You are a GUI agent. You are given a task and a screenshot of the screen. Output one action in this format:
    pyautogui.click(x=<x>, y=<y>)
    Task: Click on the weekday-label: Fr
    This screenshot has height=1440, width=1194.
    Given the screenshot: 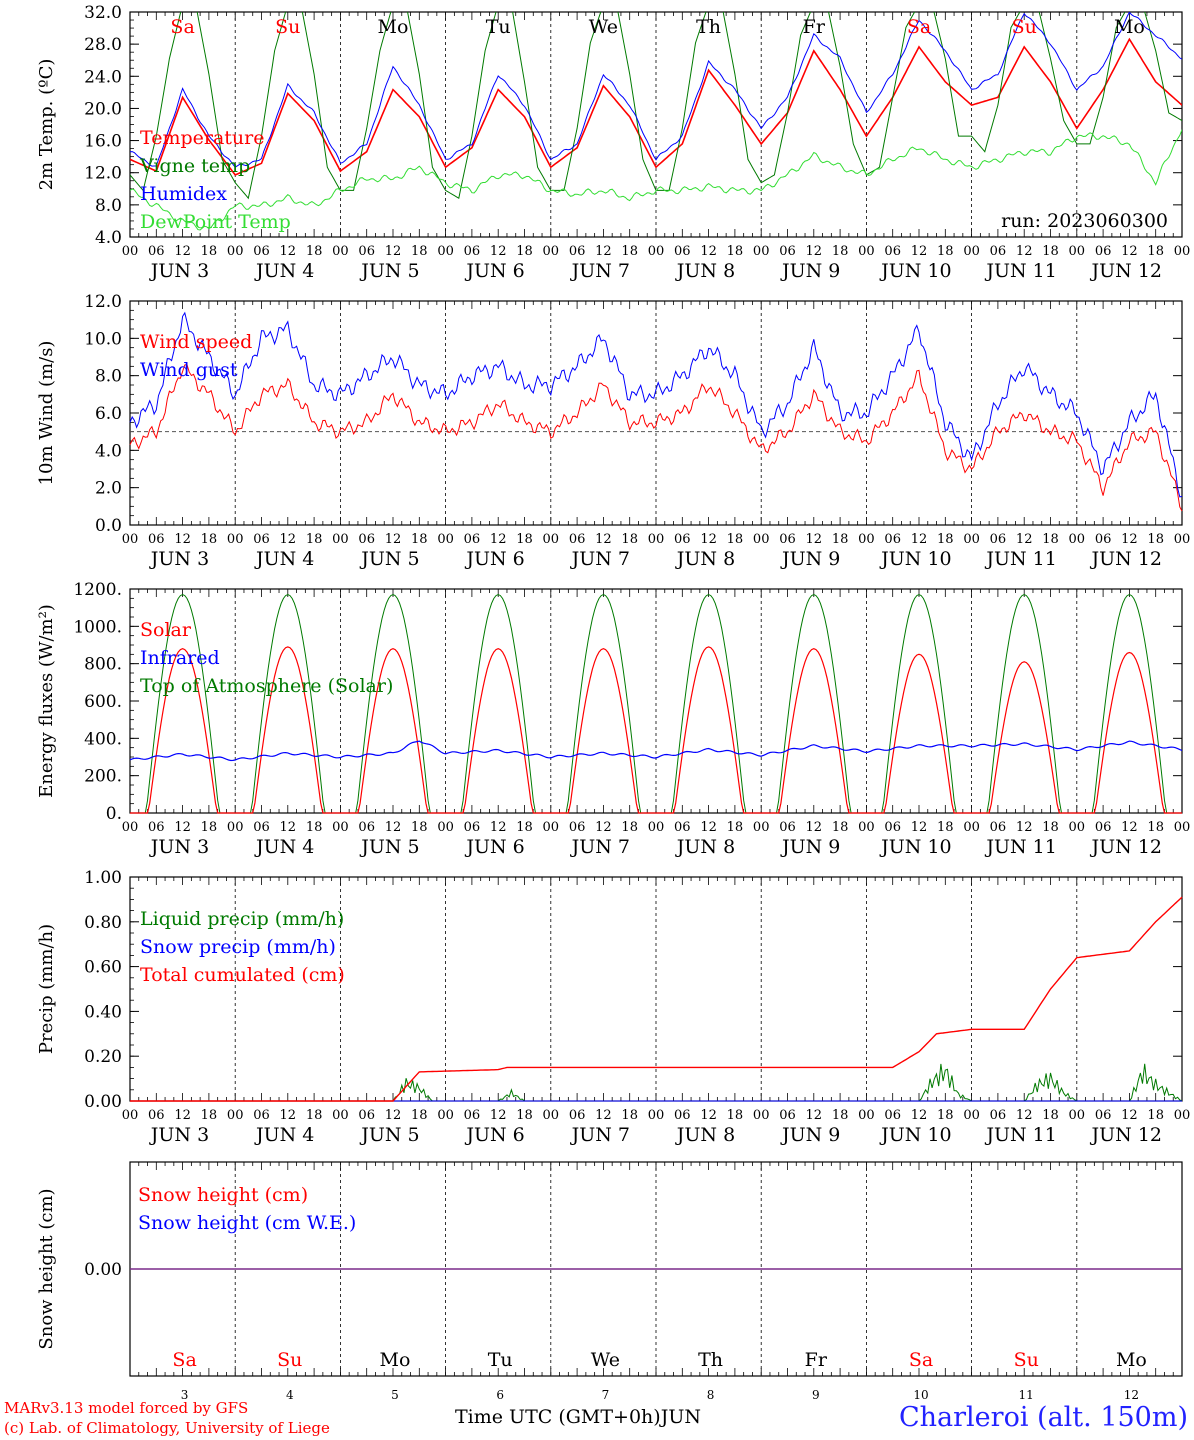 What is the action you would take?
    pyautogui.click(x=816, y=1360)
    